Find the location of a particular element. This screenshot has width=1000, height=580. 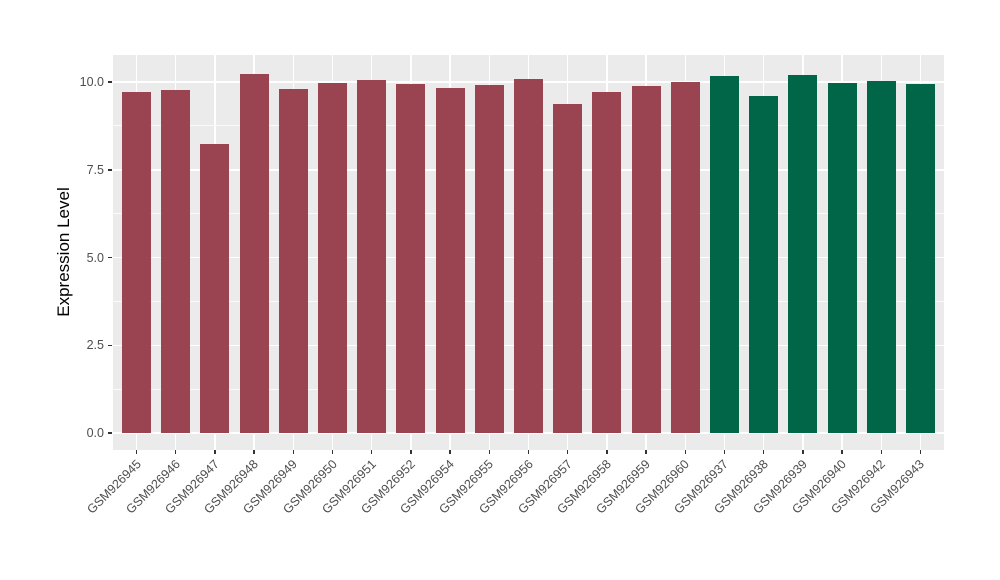

bar-GSM926960 is located at coordinates (685, 258).